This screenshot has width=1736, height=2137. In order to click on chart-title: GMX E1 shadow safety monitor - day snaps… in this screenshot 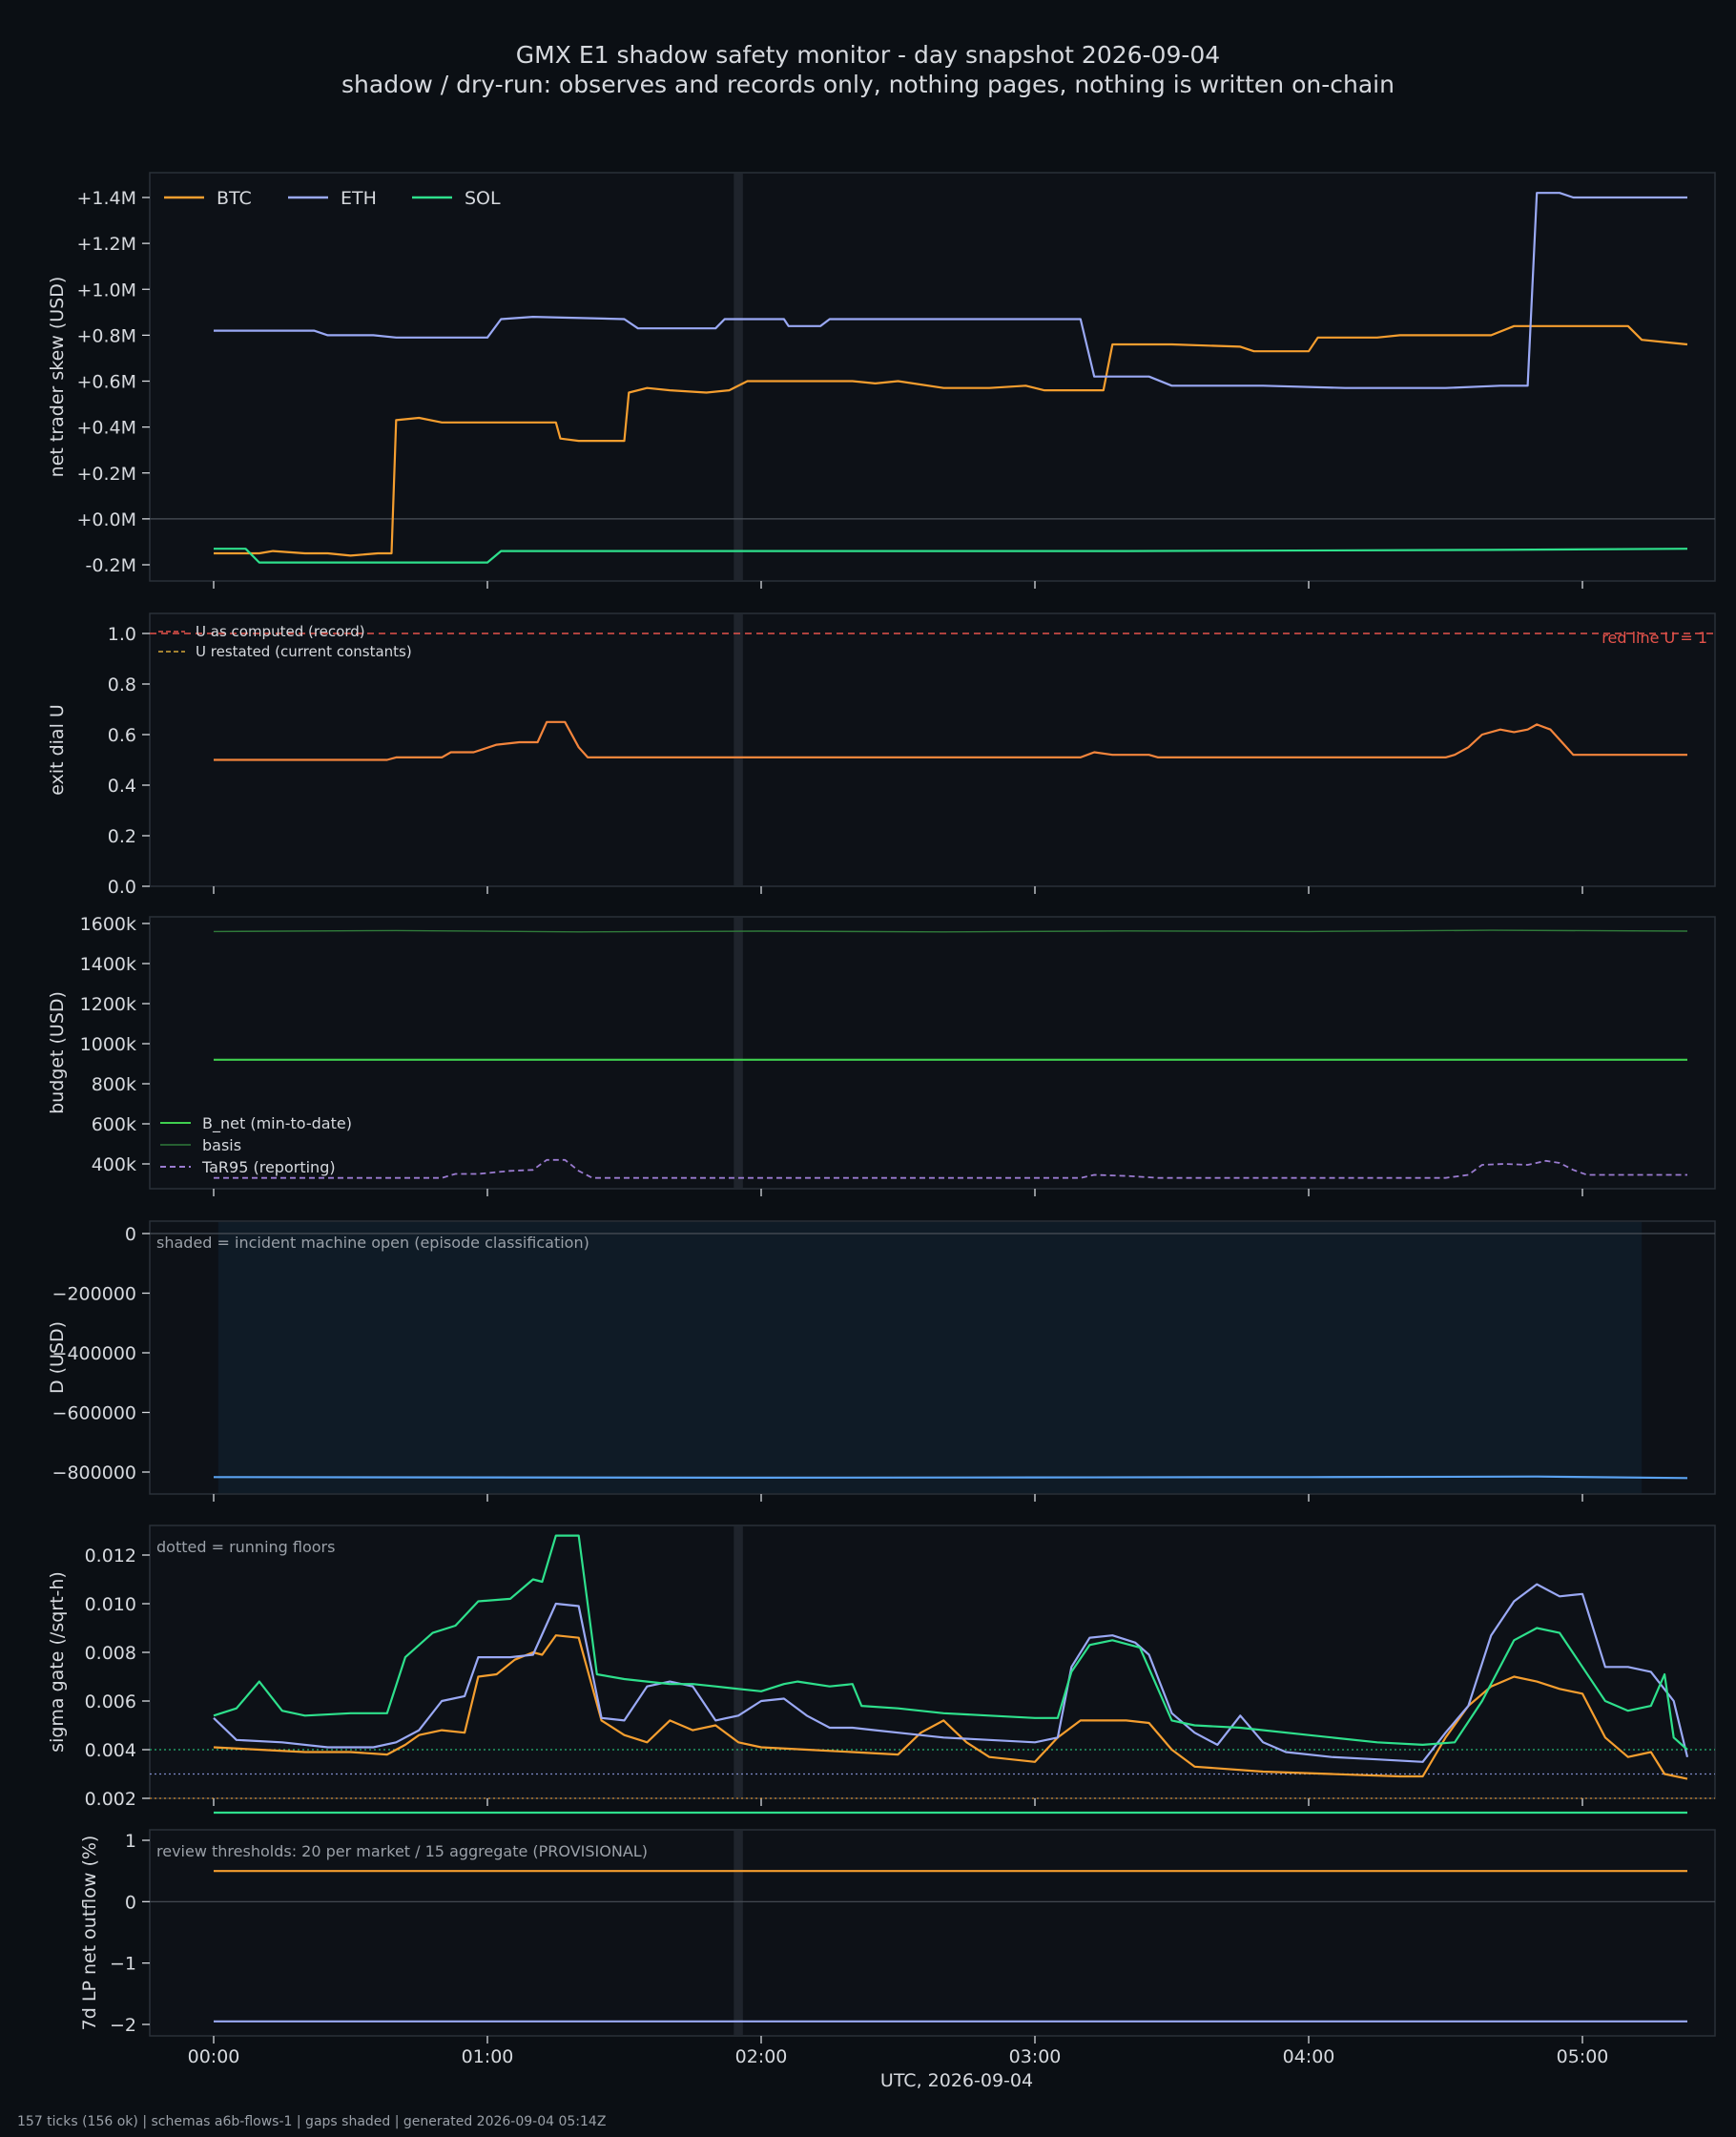, I will do `click(868, 55)`.